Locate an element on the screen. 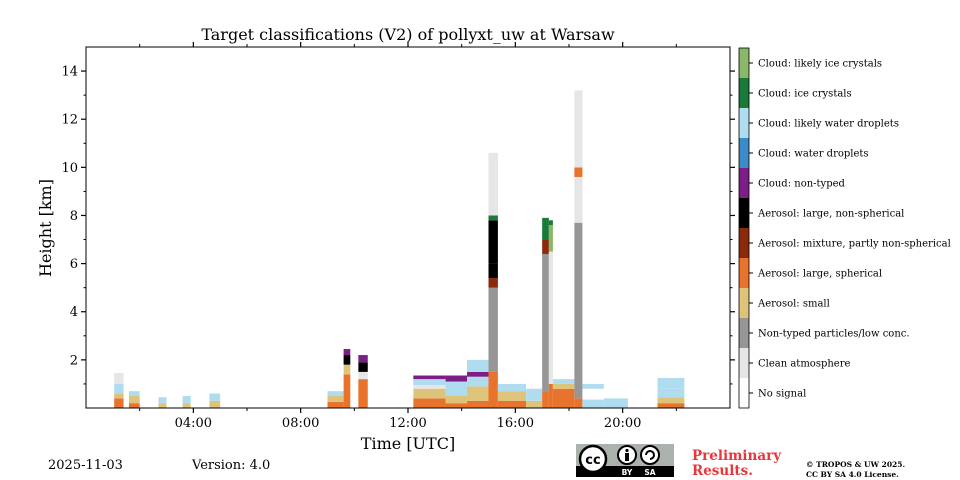 The image size is (960, 480). x-tick-label: 16:00 is located at coordinates (515, 423).